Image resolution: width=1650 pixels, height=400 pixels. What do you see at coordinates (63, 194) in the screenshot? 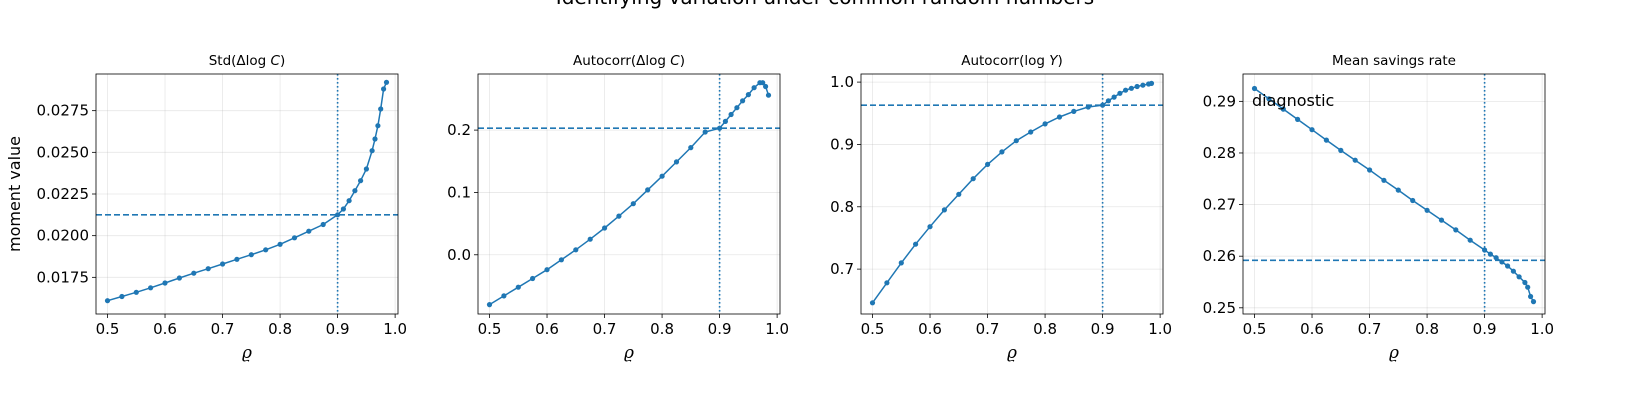
I see `y-tick-label: 0.0225` at bounding box center [63, 194].